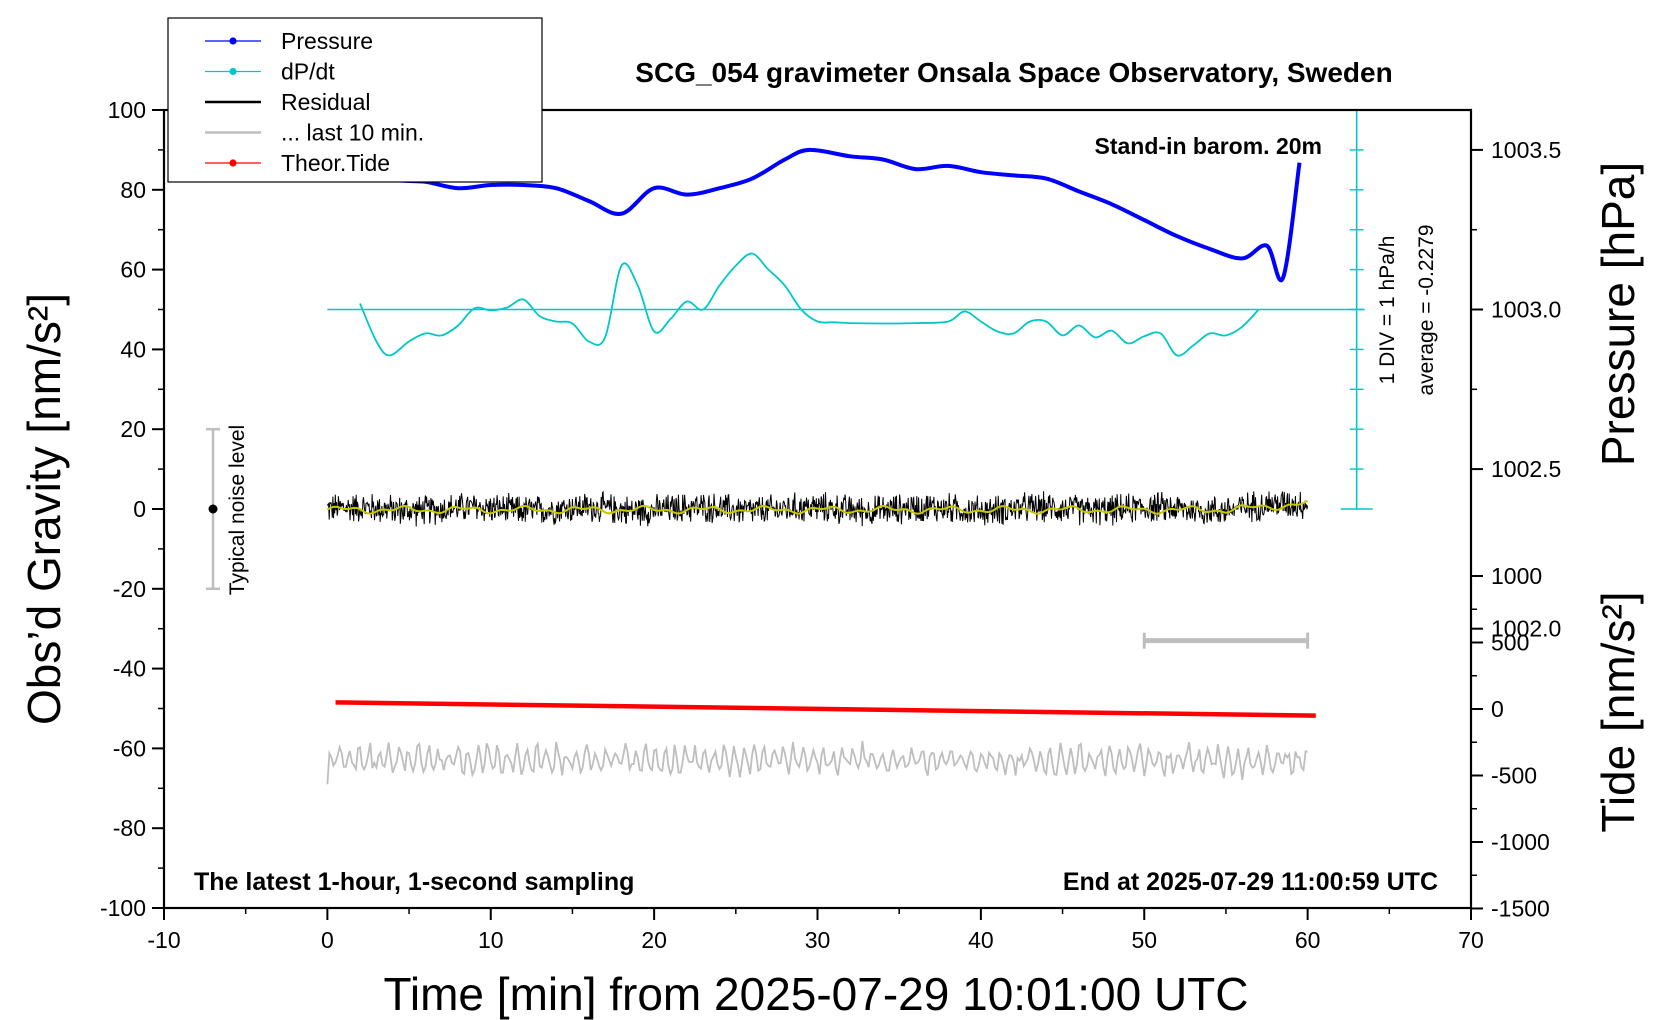 This screenshot has width=1660, height=1020. What do you see at coordinates (1250, 882) in the screenshot?
I see `footer-right-annotation: End at 2025-07-29 11:00:59 UTC` at bounding box center [1250, 882].